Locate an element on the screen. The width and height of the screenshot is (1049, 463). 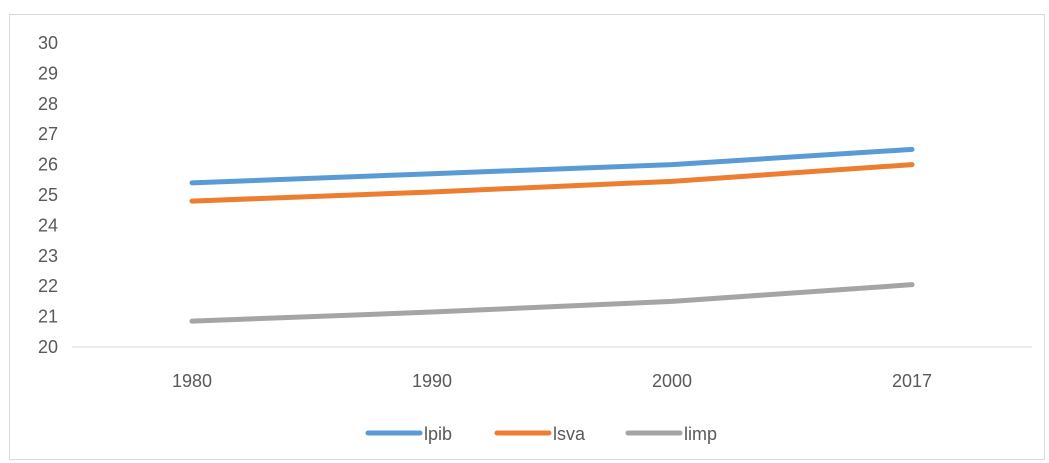
y-tick-label: 21 is located at coordinates (48, 317).